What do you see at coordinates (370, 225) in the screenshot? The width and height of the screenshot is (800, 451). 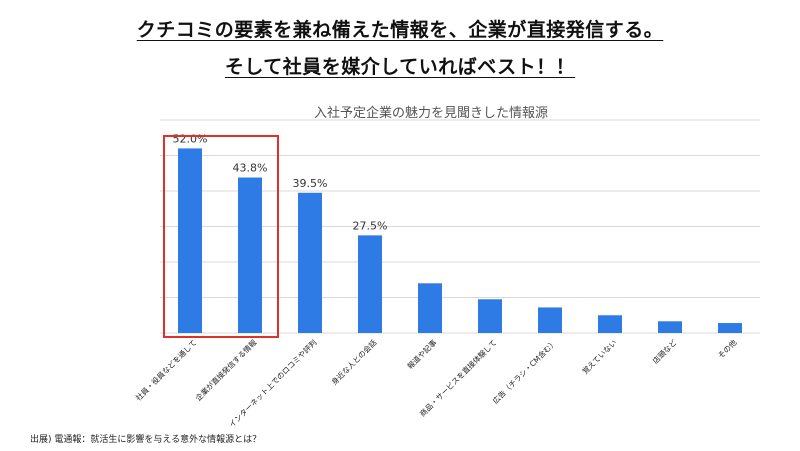 I see `data-label: 27.5%` at bounding box center [370, 225].